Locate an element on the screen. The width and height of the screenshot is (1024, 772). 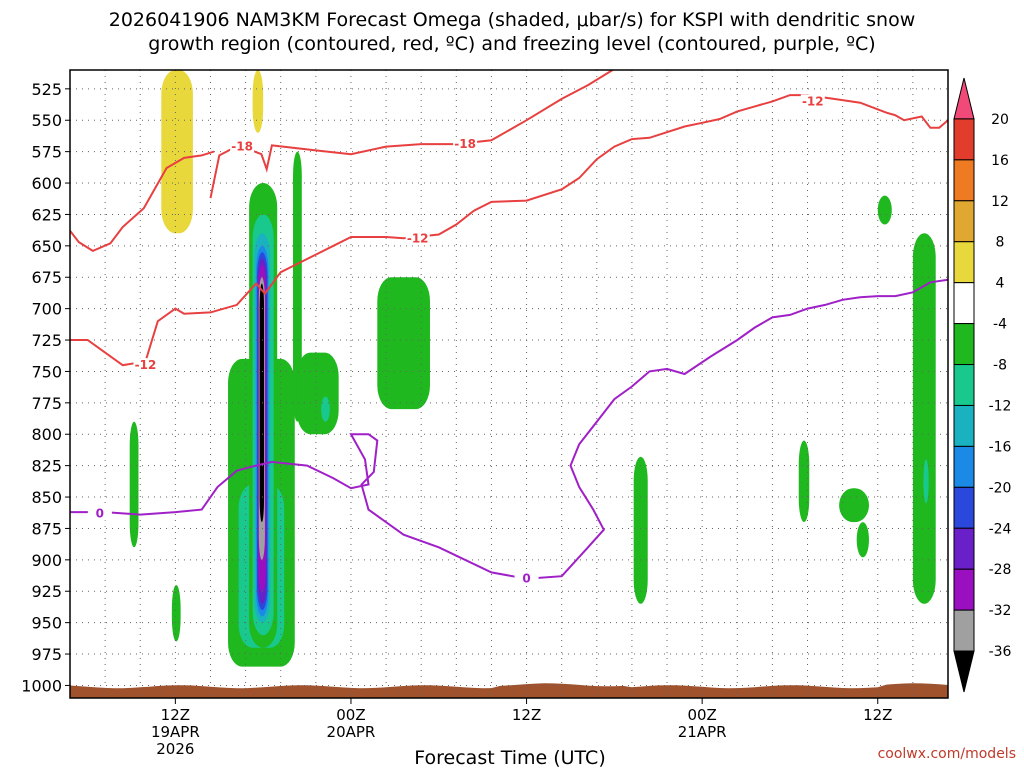
y-tick-label: 700 is located at coordinates (46, 309).